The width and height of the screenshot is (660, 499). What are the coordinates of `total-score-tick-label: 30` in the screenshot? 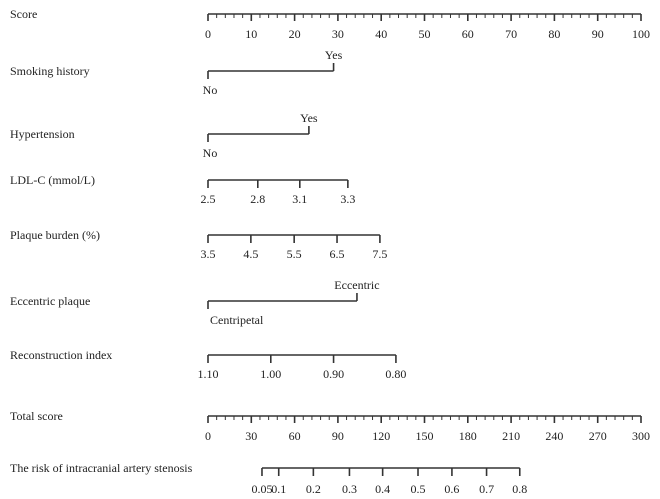 It's located at (251, 436).